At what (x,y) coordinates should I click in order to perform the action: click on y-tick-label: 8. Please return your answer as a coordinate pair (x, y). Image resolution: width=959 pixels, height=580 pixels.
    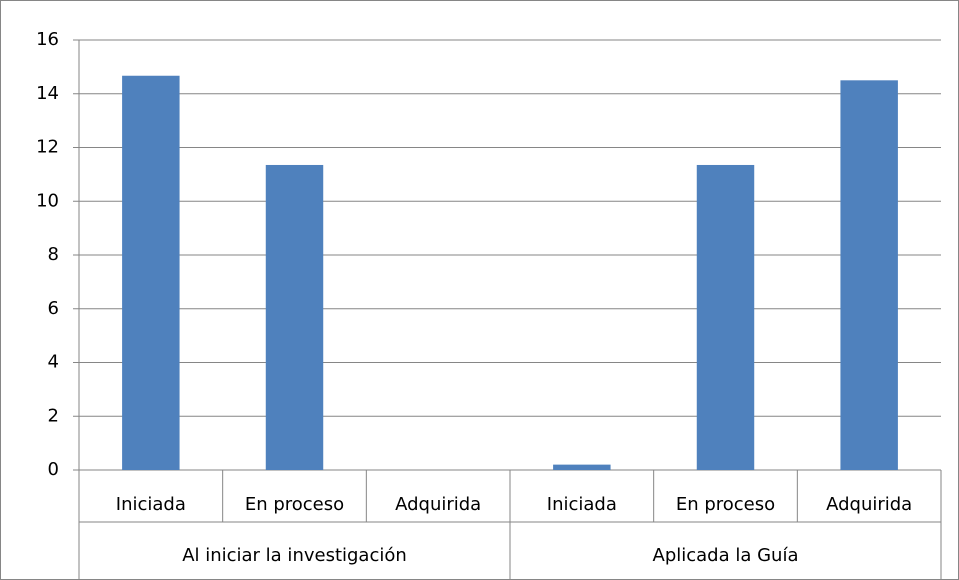
    Looking at the image, I should click on (53, 254).